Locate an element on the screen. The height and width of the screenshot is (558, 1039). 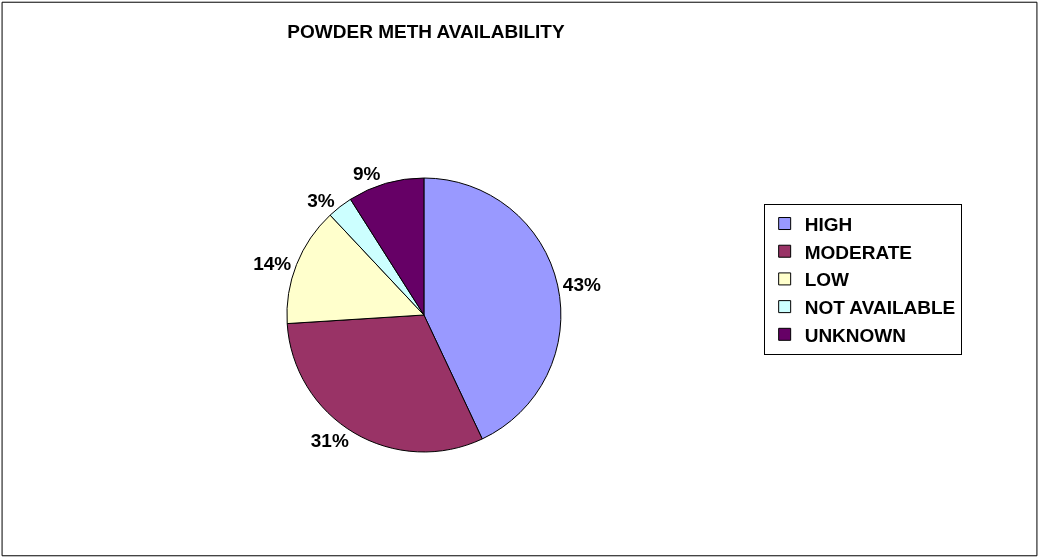
legend-label: UNKNOWN is located at coordinates (855, 335).